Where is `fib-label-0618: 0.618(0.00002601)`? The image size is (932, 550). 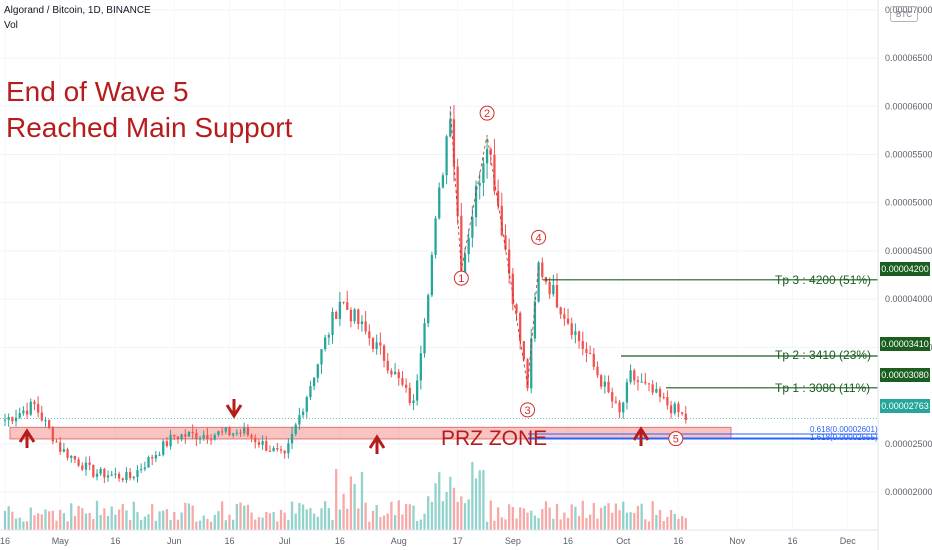
fib-label-0618: 0.618(0.00002601) is located at coordinates (844, 429).